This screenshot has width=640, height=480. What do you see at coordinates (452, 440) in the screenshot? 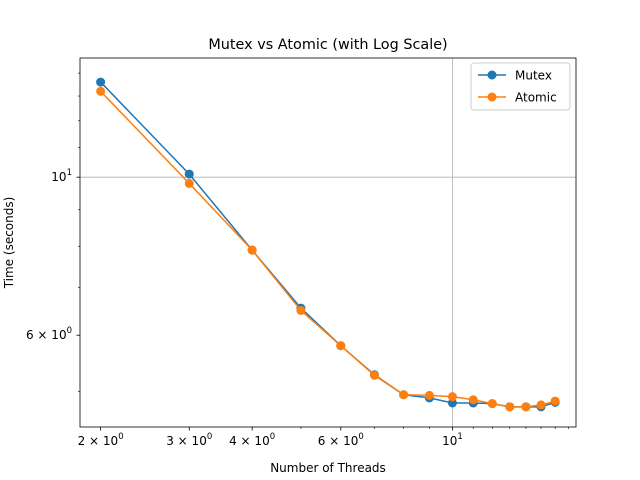
I see `x-tick-label: 101` at bounding box center [452, 440].